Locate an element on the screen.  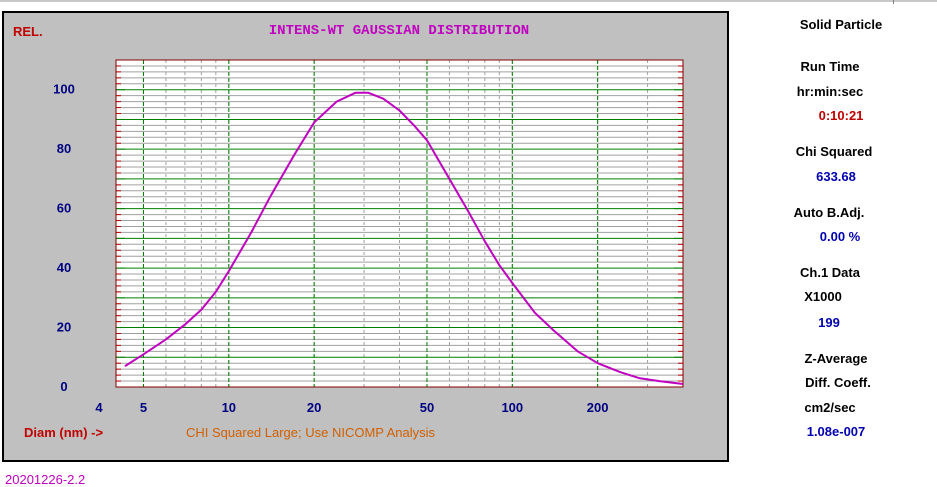
y-tick-label: 80 is located at coordinates (64, 148).